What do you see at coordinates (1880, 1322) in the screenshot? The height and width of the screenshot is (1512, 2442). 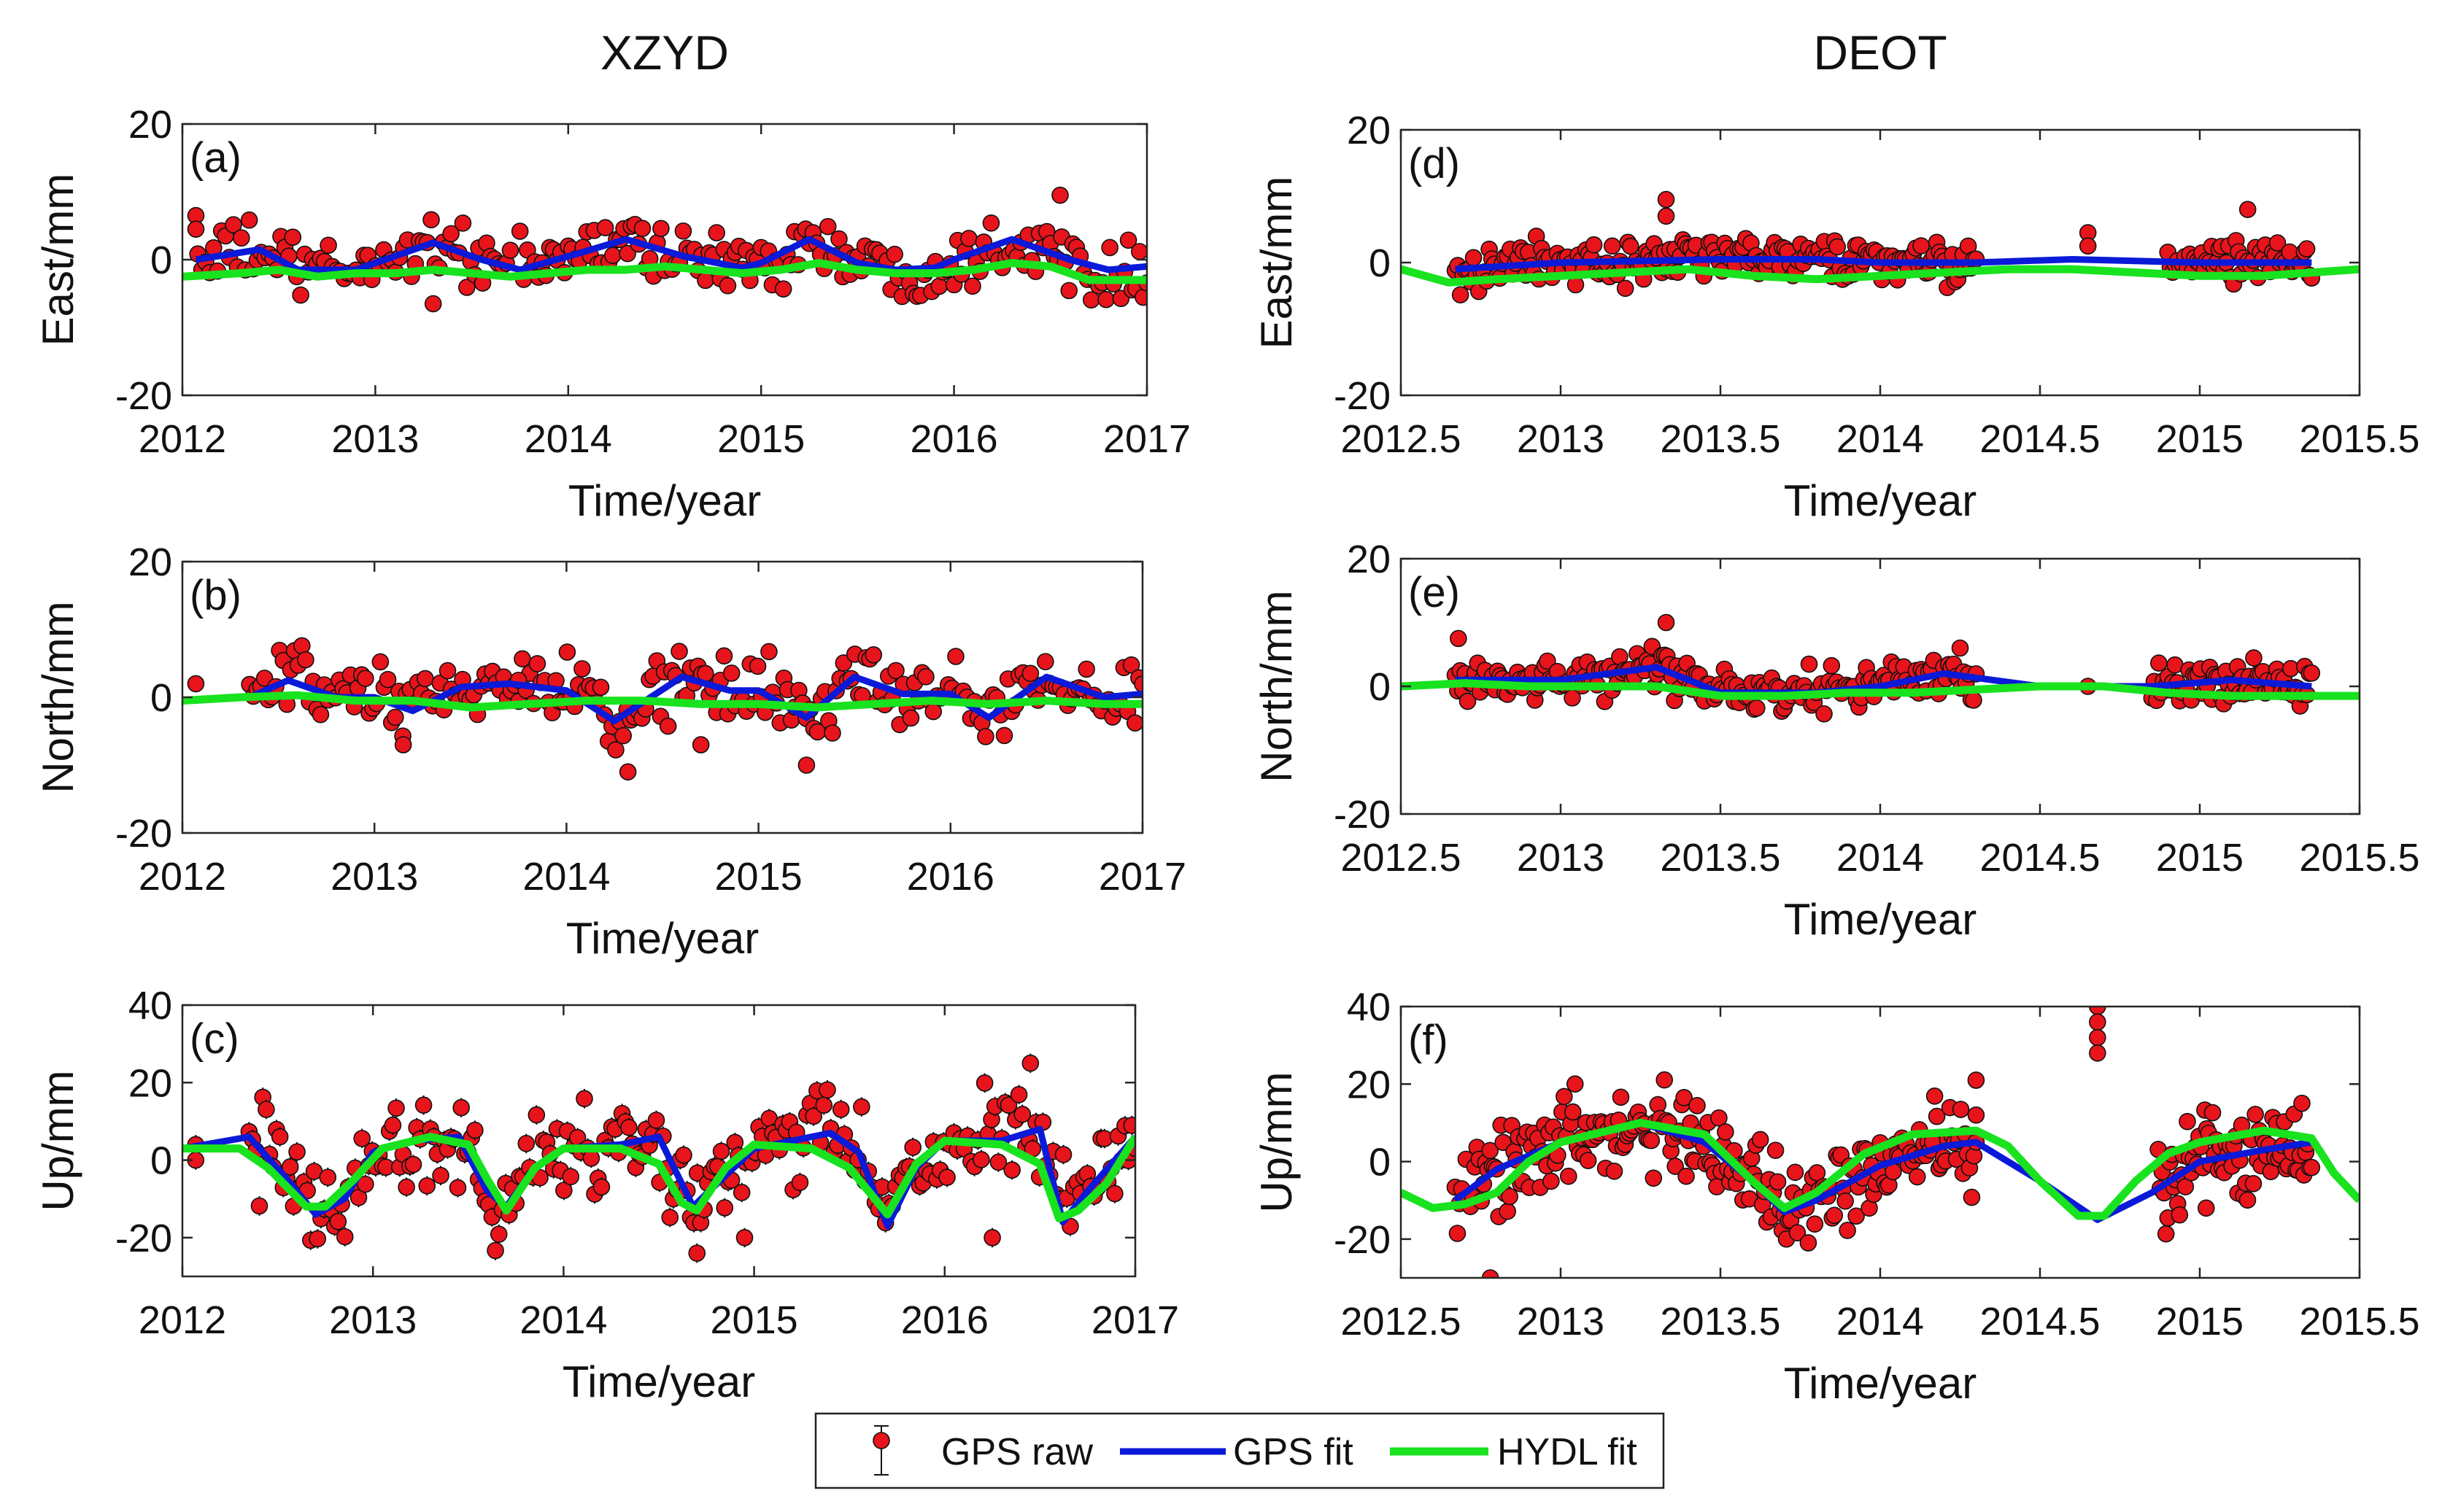 I see `x-tick-label: 2014` at bounding box center [1880, 1322].